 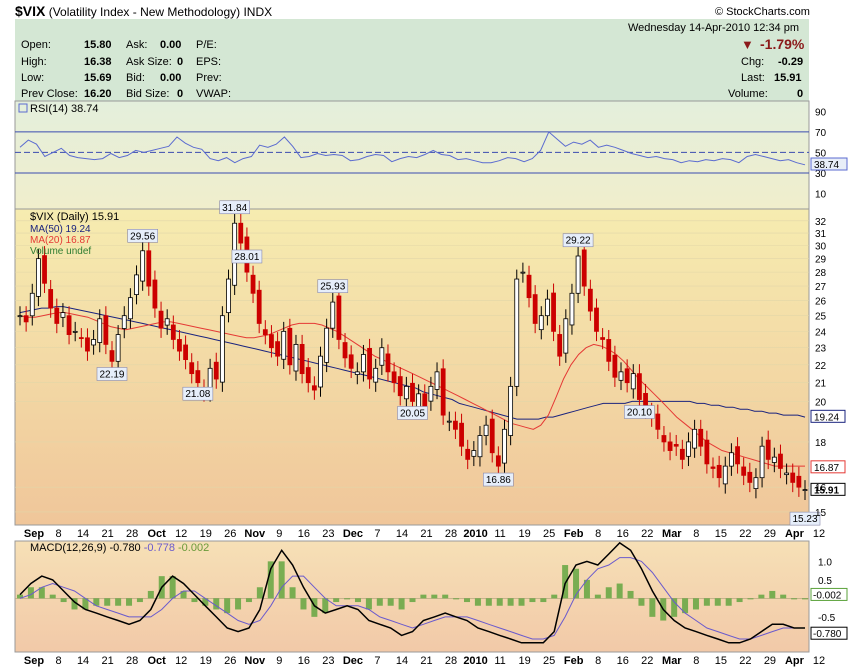 What do you see at coordinates (148, 94) in the screenshot?
I see `bid-size-label: Bid Size:` at bounding box center [148, 94].